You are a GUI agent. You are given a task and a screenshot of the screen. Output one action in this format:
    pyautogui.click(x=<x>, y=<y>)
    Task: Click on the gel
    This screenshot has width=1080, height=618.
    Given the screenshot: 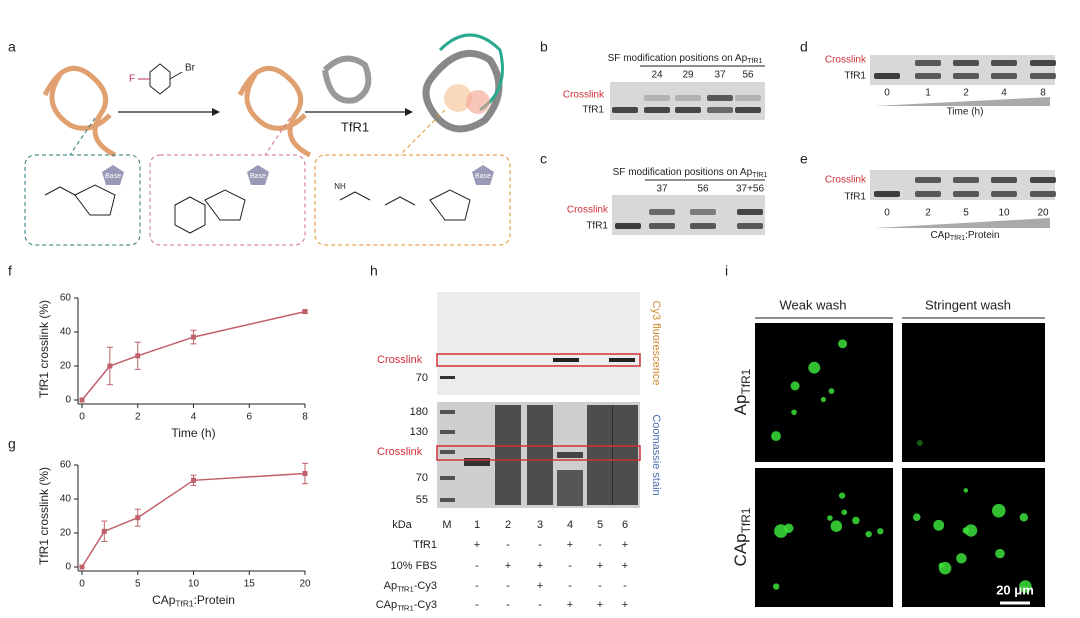 What is the action you would take?
    pyautogui.click(x=687, y=101)
    